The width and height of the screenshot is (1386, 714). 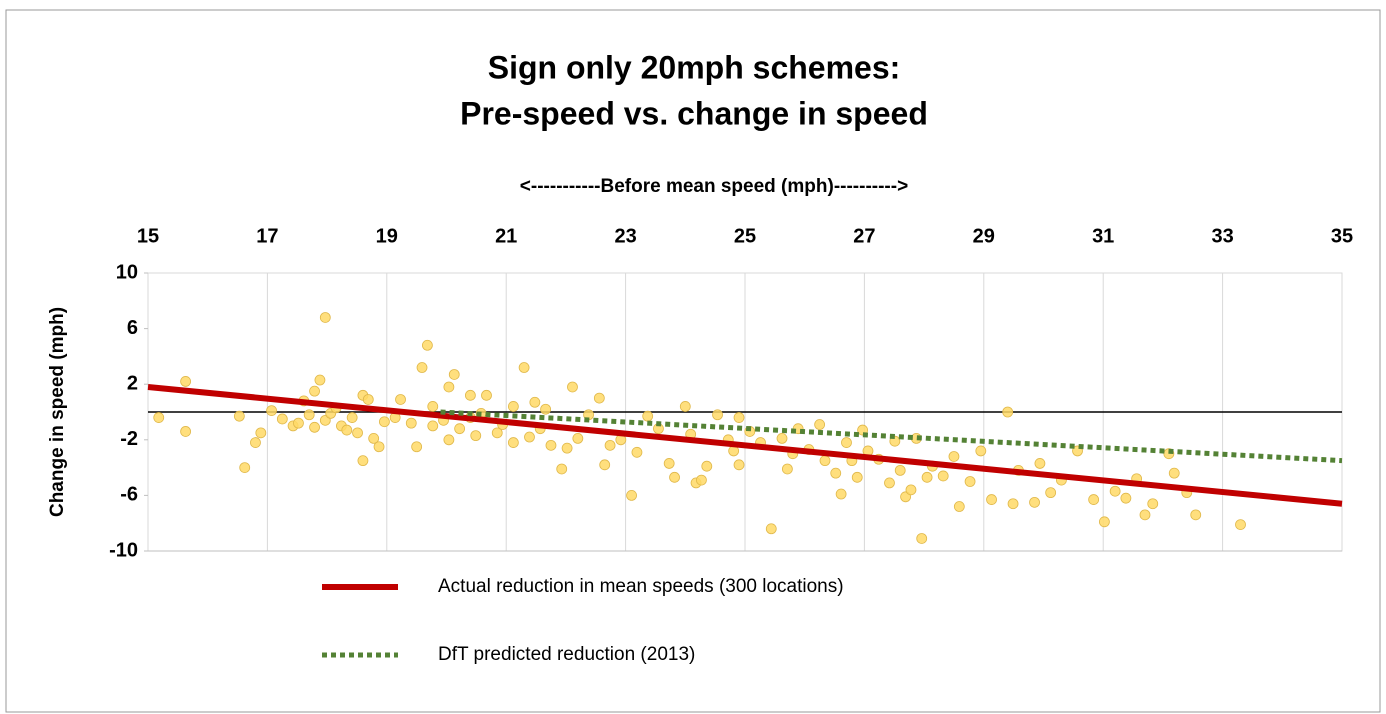 I want to click on chart-title: Pre-speed vs. change in speed, so click(x=694, y=113).